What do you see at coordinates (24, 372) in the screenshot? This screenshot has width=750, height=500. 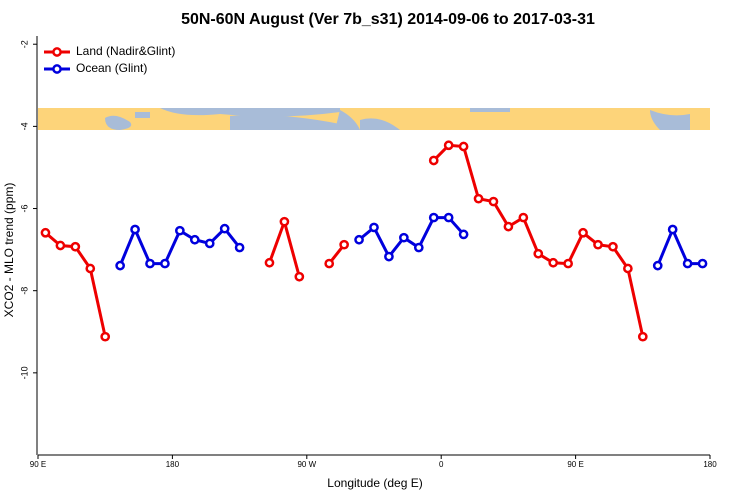 I see `y-tick-label: -10` at bounding box center [24, 372].